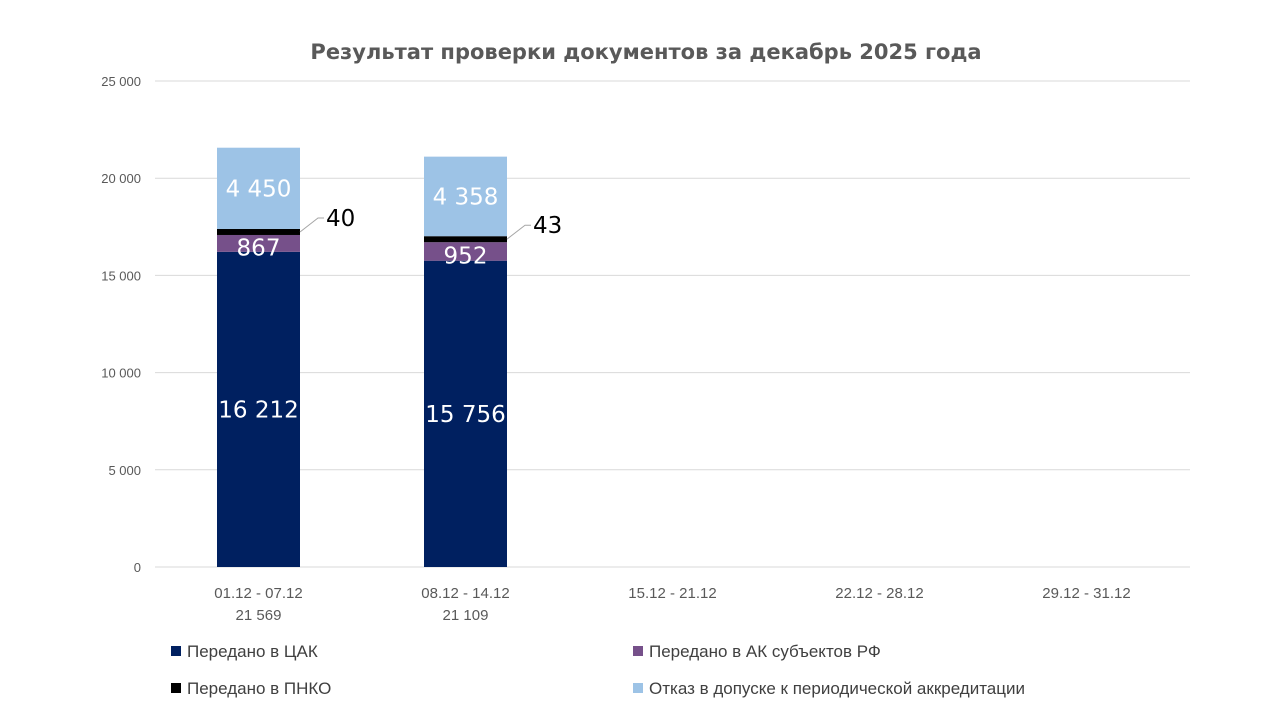  What do you see at coordinates (259, 615) in the screenshot?
I see `category-total-label: 21 569` at bounding box center [259, 615].